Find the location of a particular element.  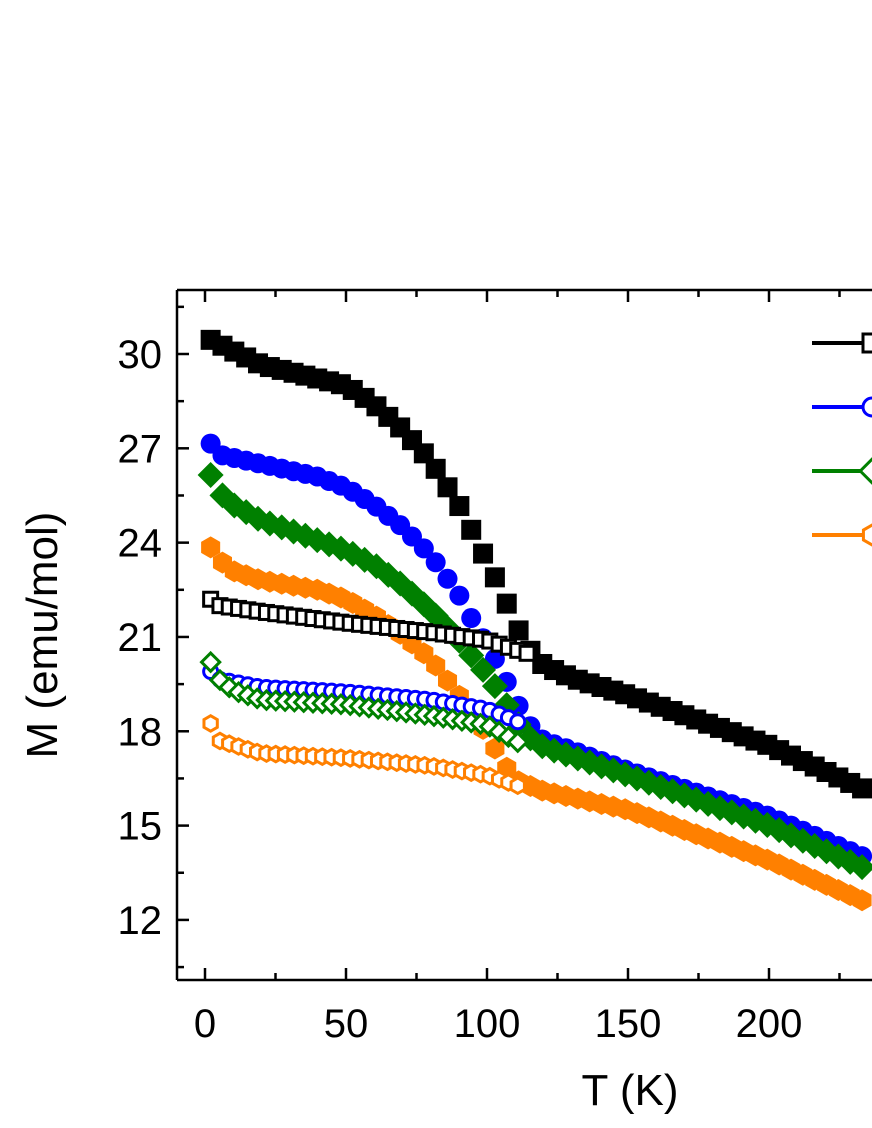

y-tick-label: 27 is located at coordinates (140, 449).